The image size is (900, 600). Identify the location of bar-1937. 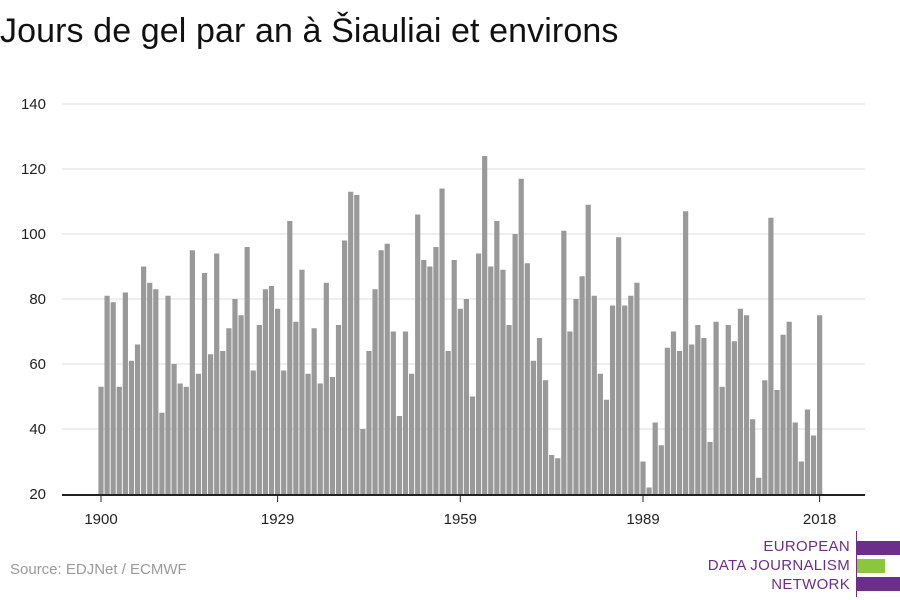
(326, 388).